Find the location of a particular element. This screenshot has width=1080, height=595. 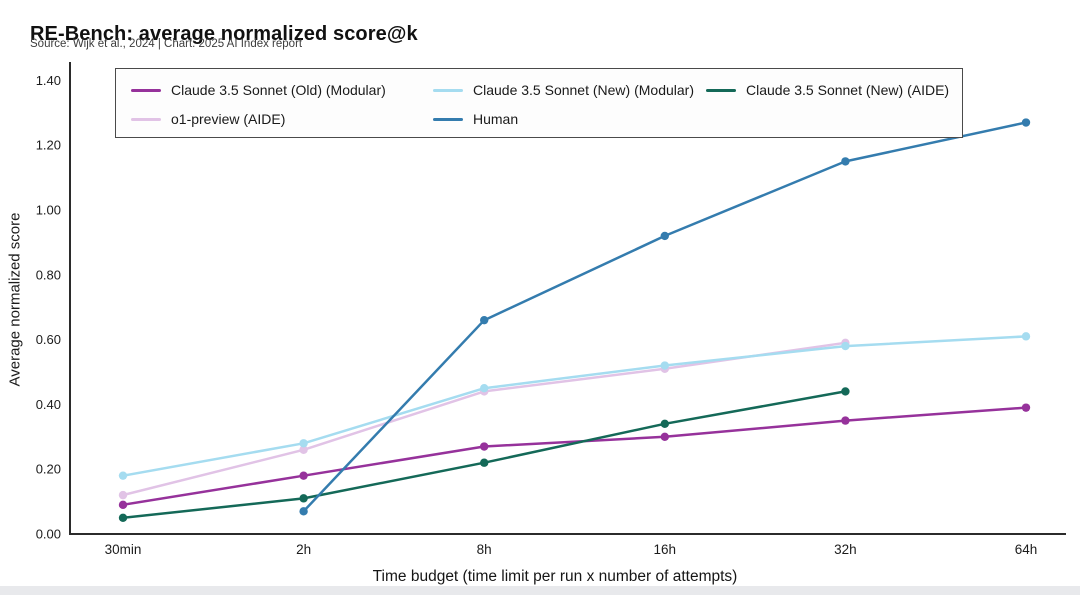

y-tick-label: 0.00 is located at coordinates (48, 534).